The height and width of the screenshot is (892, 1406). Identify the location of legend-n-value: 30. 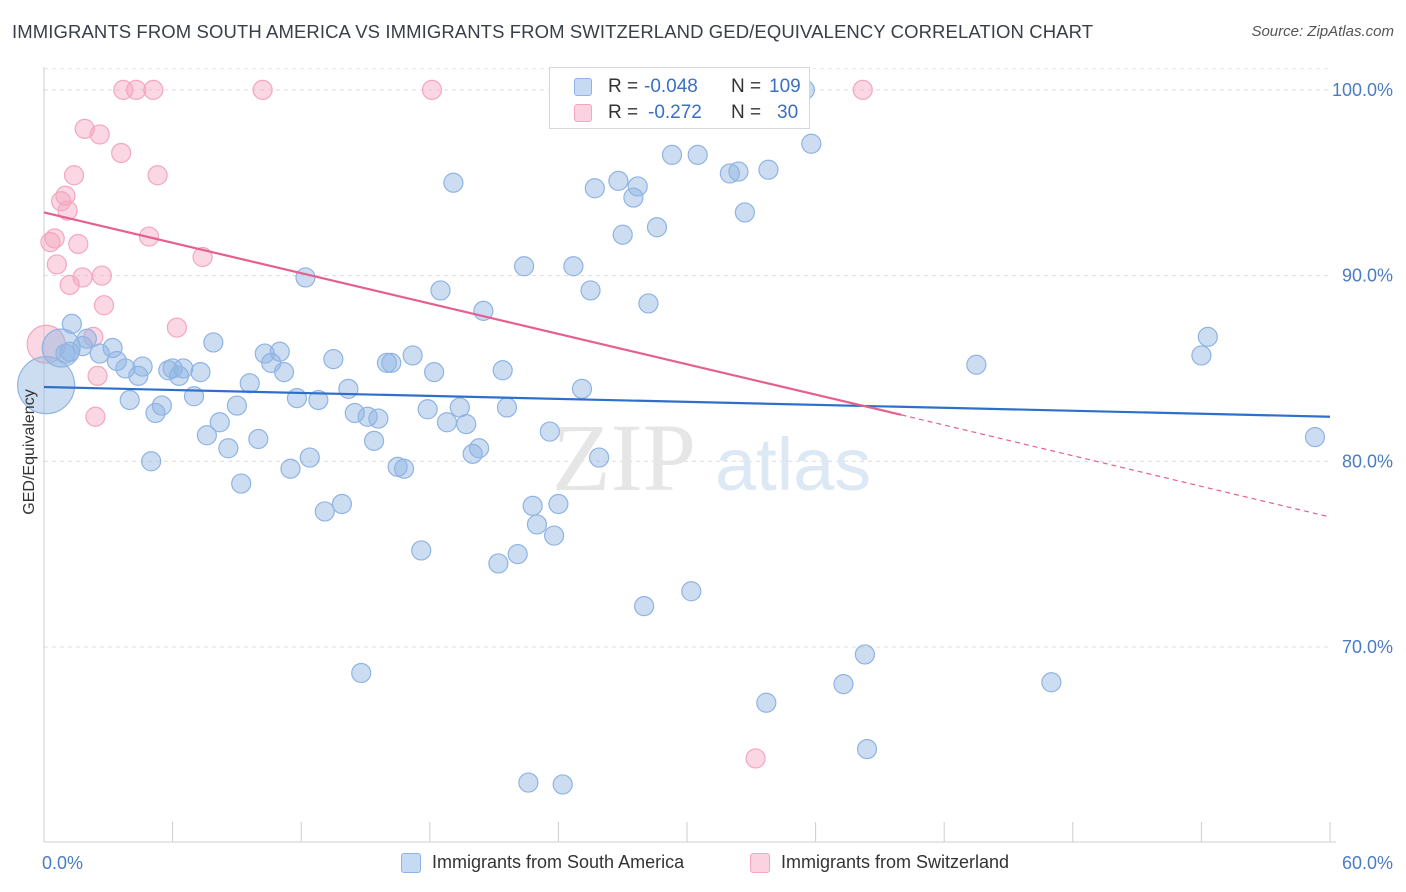
(788, 112).